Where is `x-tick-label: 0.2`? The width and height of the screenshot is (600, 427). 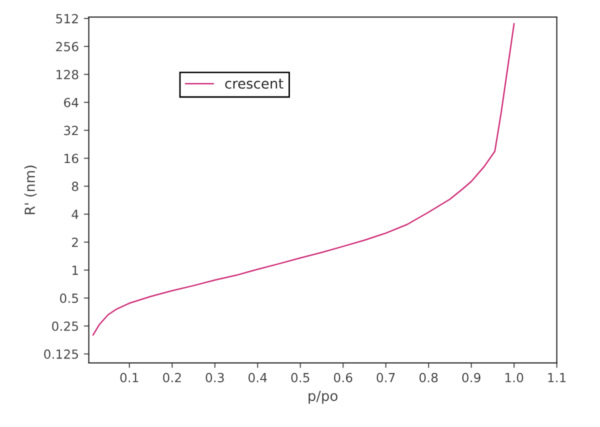 x-tick-label: 0.2 is located at coordinates (172, 377).